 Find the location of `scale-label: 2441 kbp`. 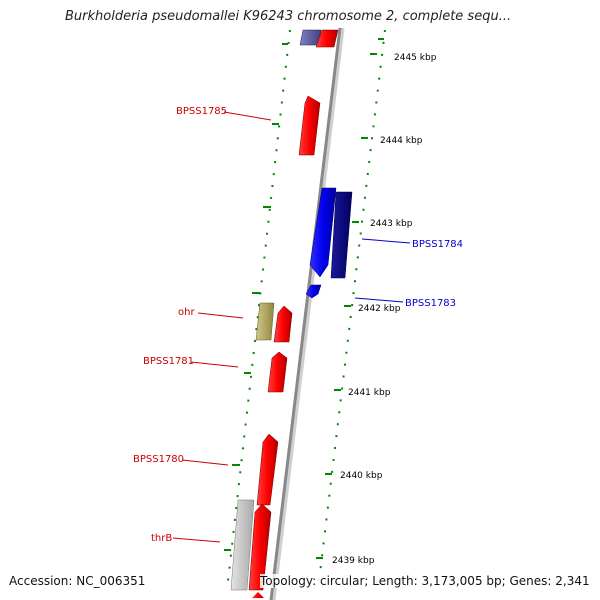

scale-label: 2441 kbp is located at coordinates (369, 393).